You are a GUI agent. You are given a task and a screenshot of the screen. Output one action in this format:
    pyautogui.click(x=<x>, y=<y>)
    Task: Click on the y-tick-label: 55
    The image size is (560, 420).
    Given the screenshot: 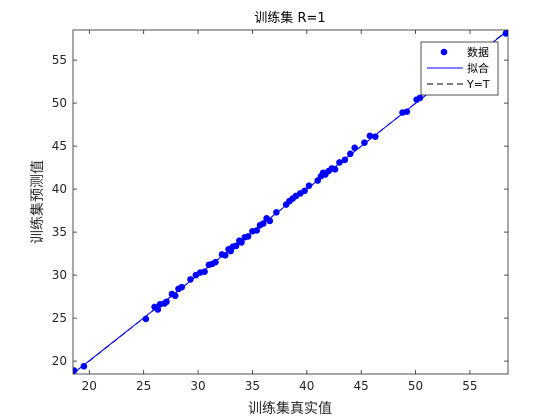 What is the action you would take?
    pyautogui.click(x=59, y=60)
    